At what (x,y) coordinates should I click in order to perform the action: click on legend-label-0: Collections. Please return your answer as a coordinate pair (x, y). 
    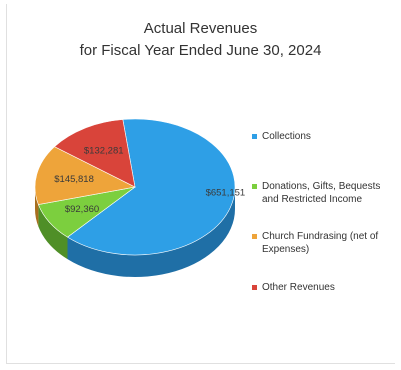
    Looking at the image, I should click on (286, 136).